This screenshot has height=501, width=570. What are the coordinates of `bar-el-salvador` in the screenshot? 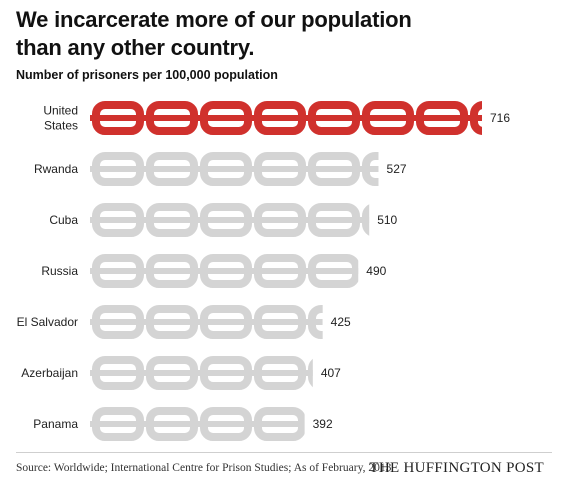 It's located at (206, 322).